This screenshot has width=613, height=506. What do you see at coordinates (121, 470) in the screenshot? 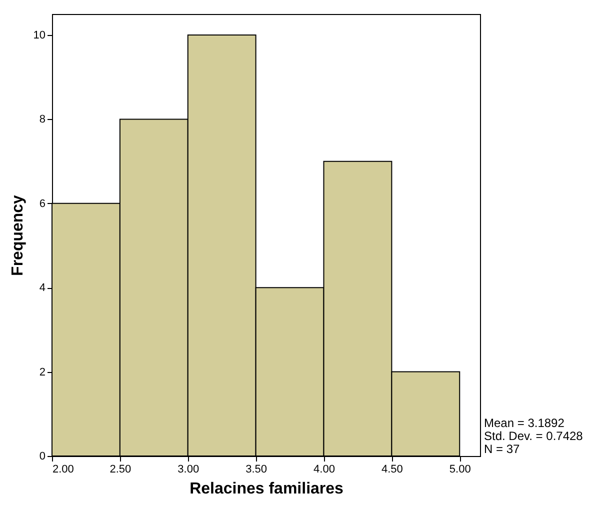
I see `x-tick-label: 2.50` at bounding box center [121, 470].